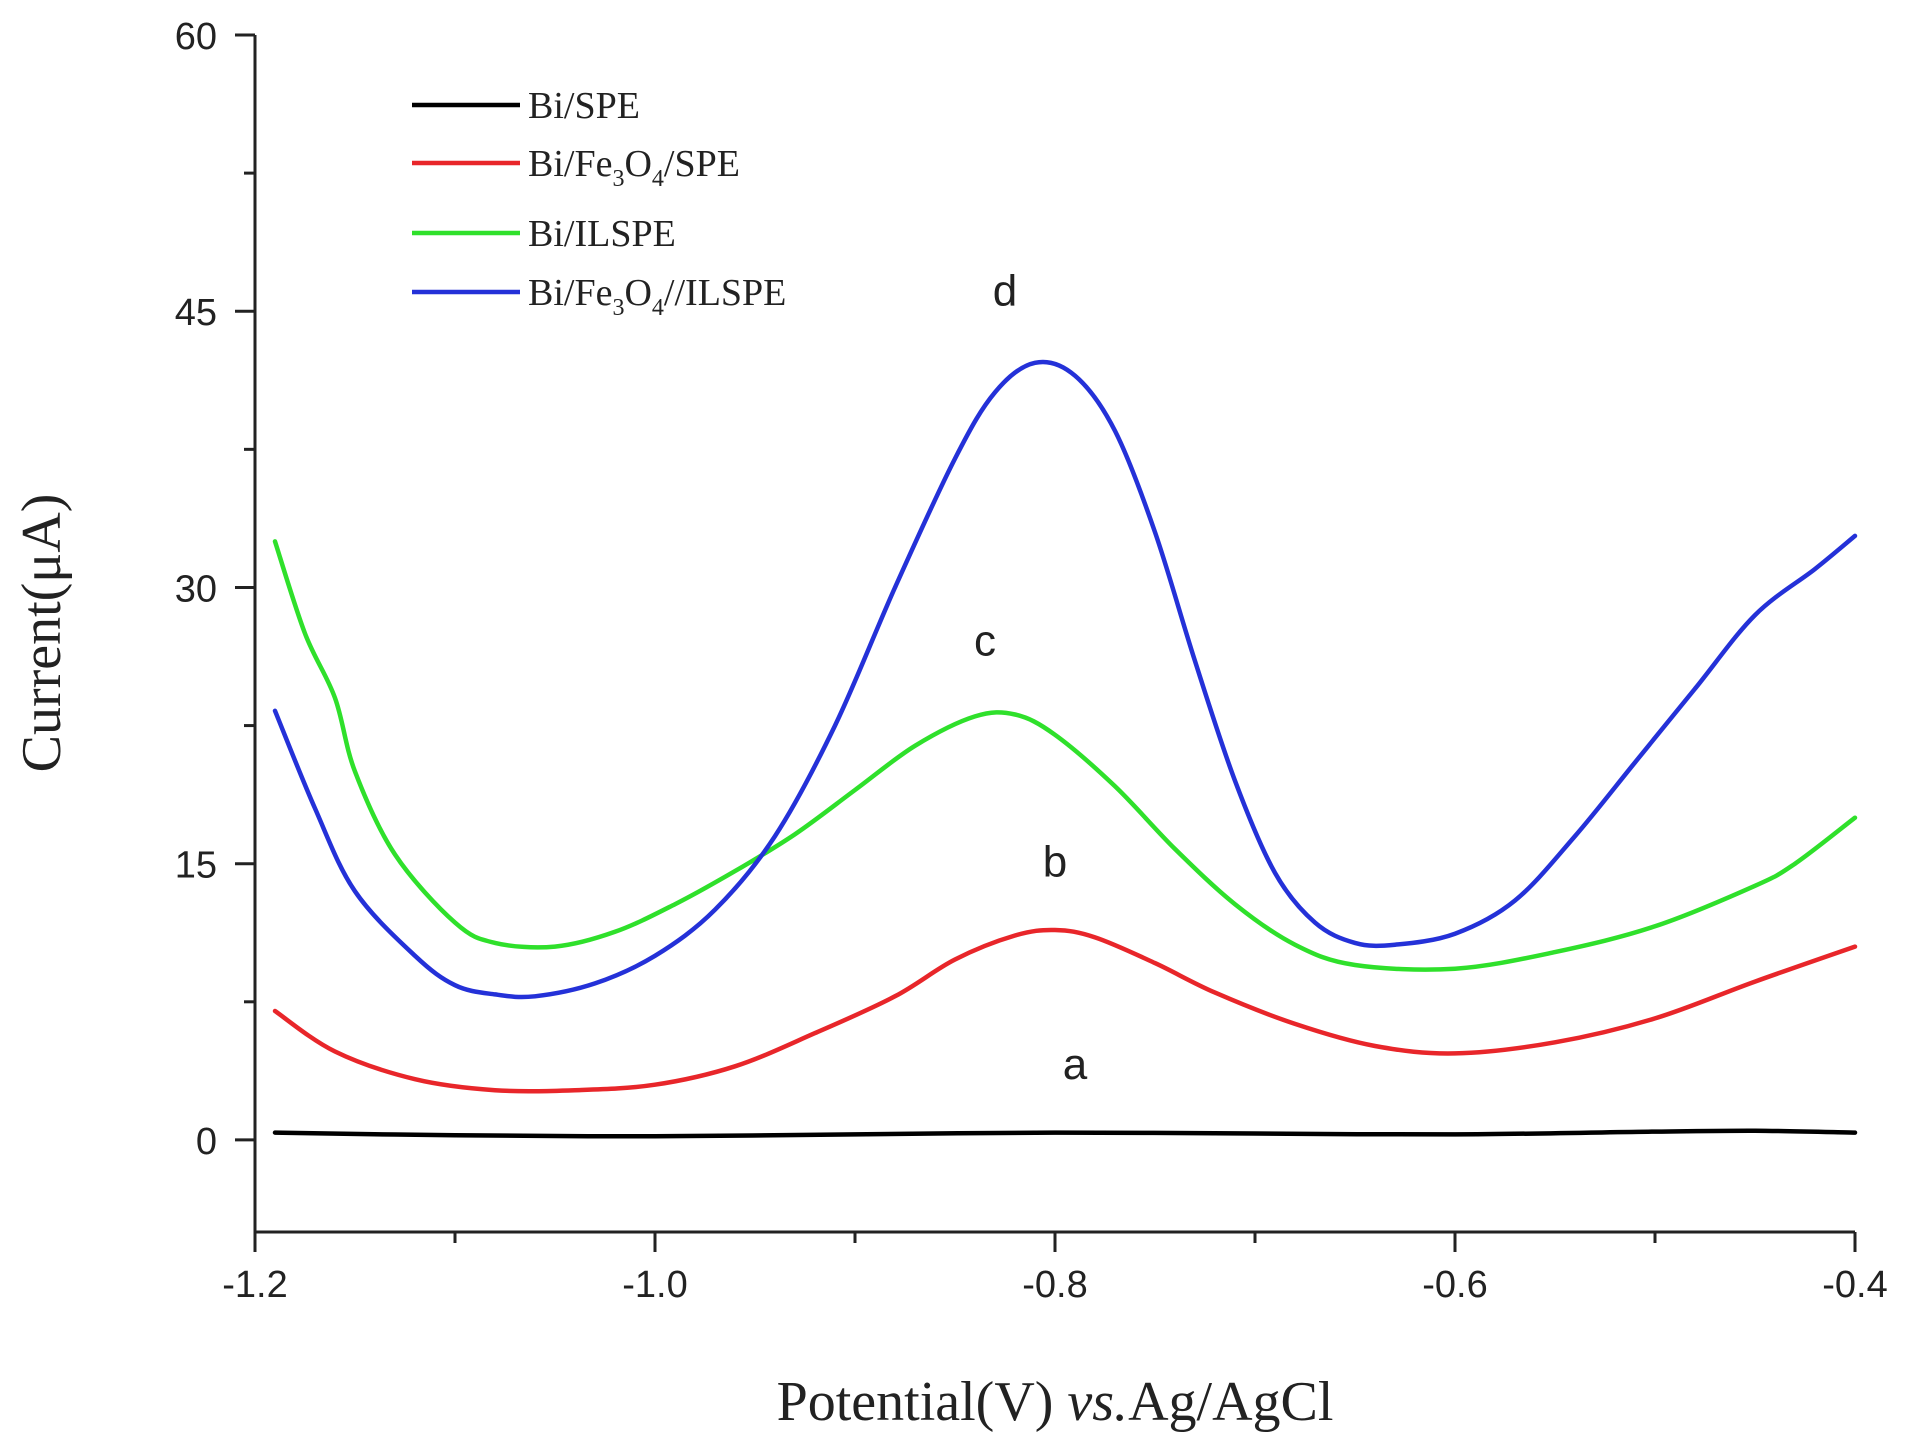  I want to click on x-tick-label: -1.2, so click(254, 1285).